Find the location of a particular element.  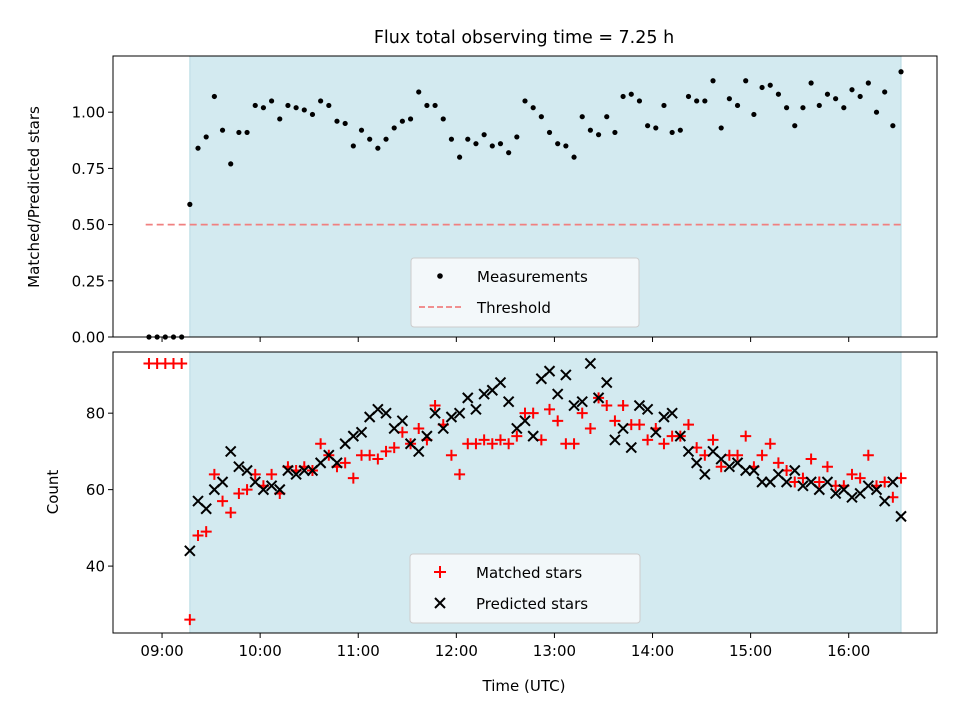

x-tick-label: 09:00 is located at coordinates (161, 651).